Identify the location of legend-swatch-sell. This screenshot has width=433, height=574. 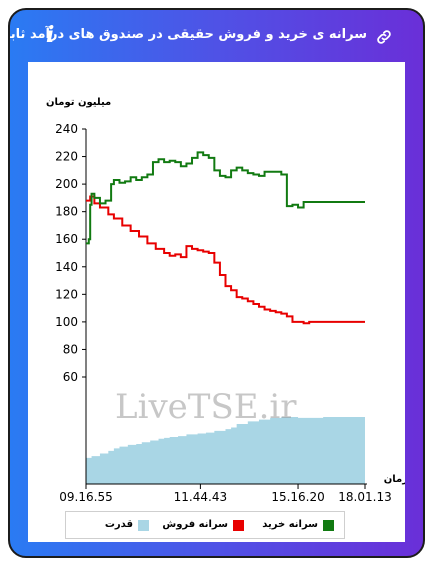
(238, 525).